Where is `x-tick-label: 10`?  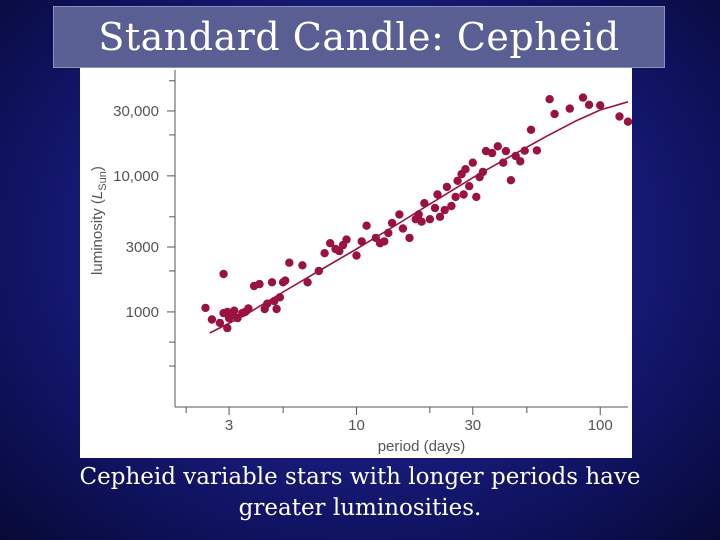
x-tick-label: 10 is located at coordinates (356, 425).